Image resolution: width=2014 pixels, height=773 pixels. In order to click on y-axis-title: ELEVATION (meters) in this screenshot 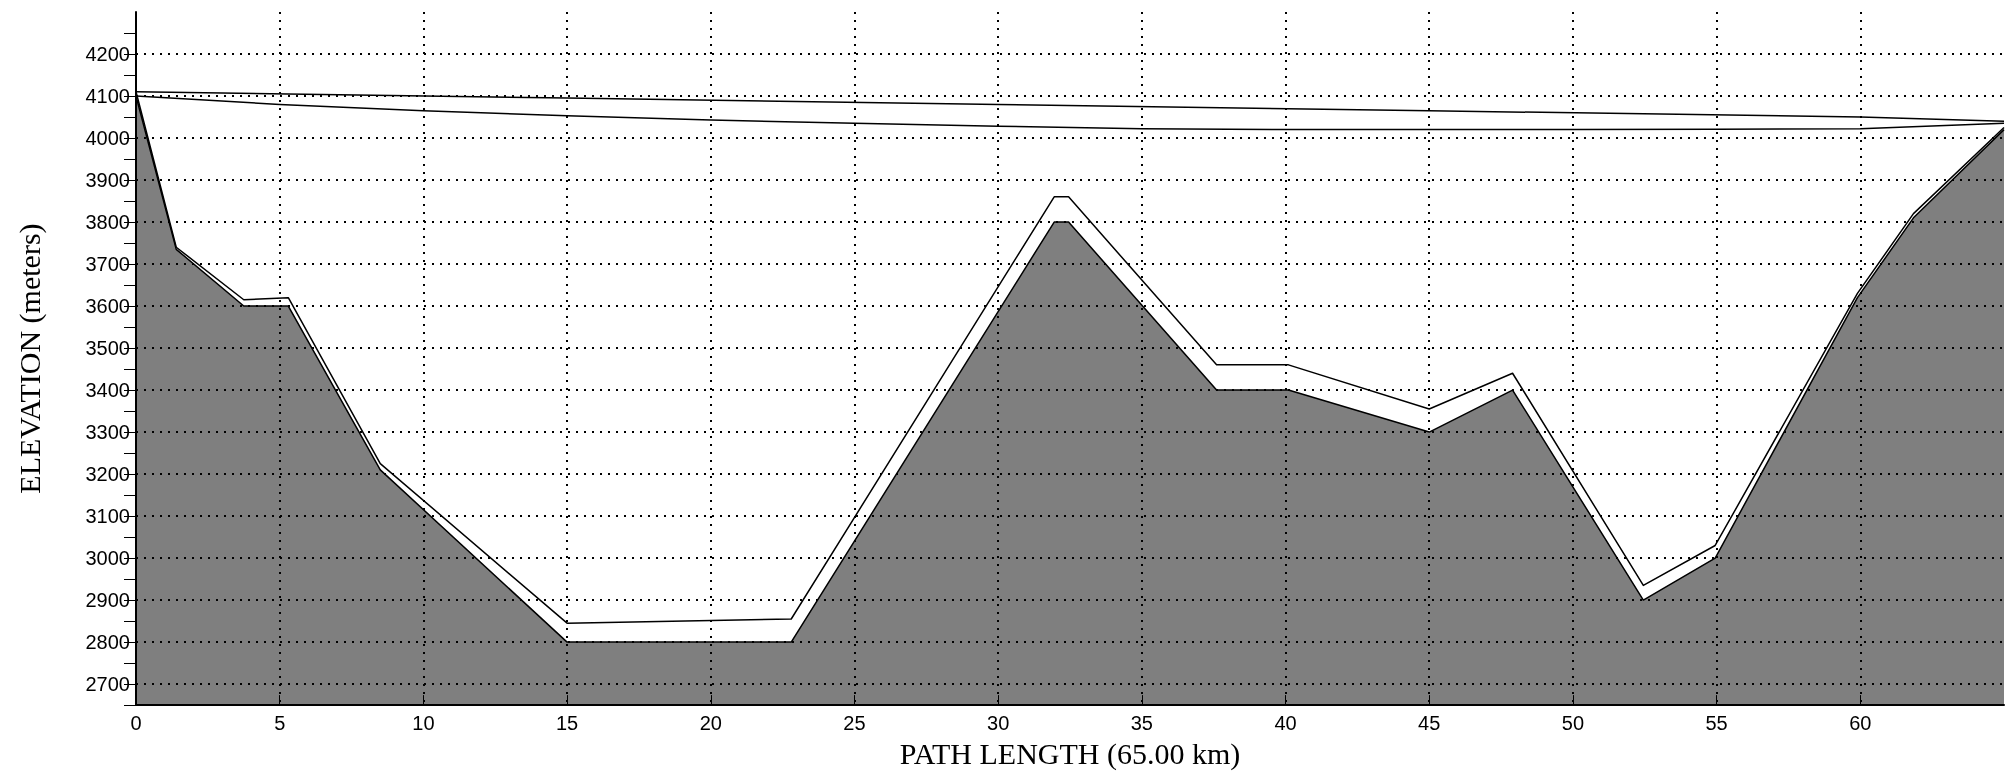, I will do `click(29, 358)`.